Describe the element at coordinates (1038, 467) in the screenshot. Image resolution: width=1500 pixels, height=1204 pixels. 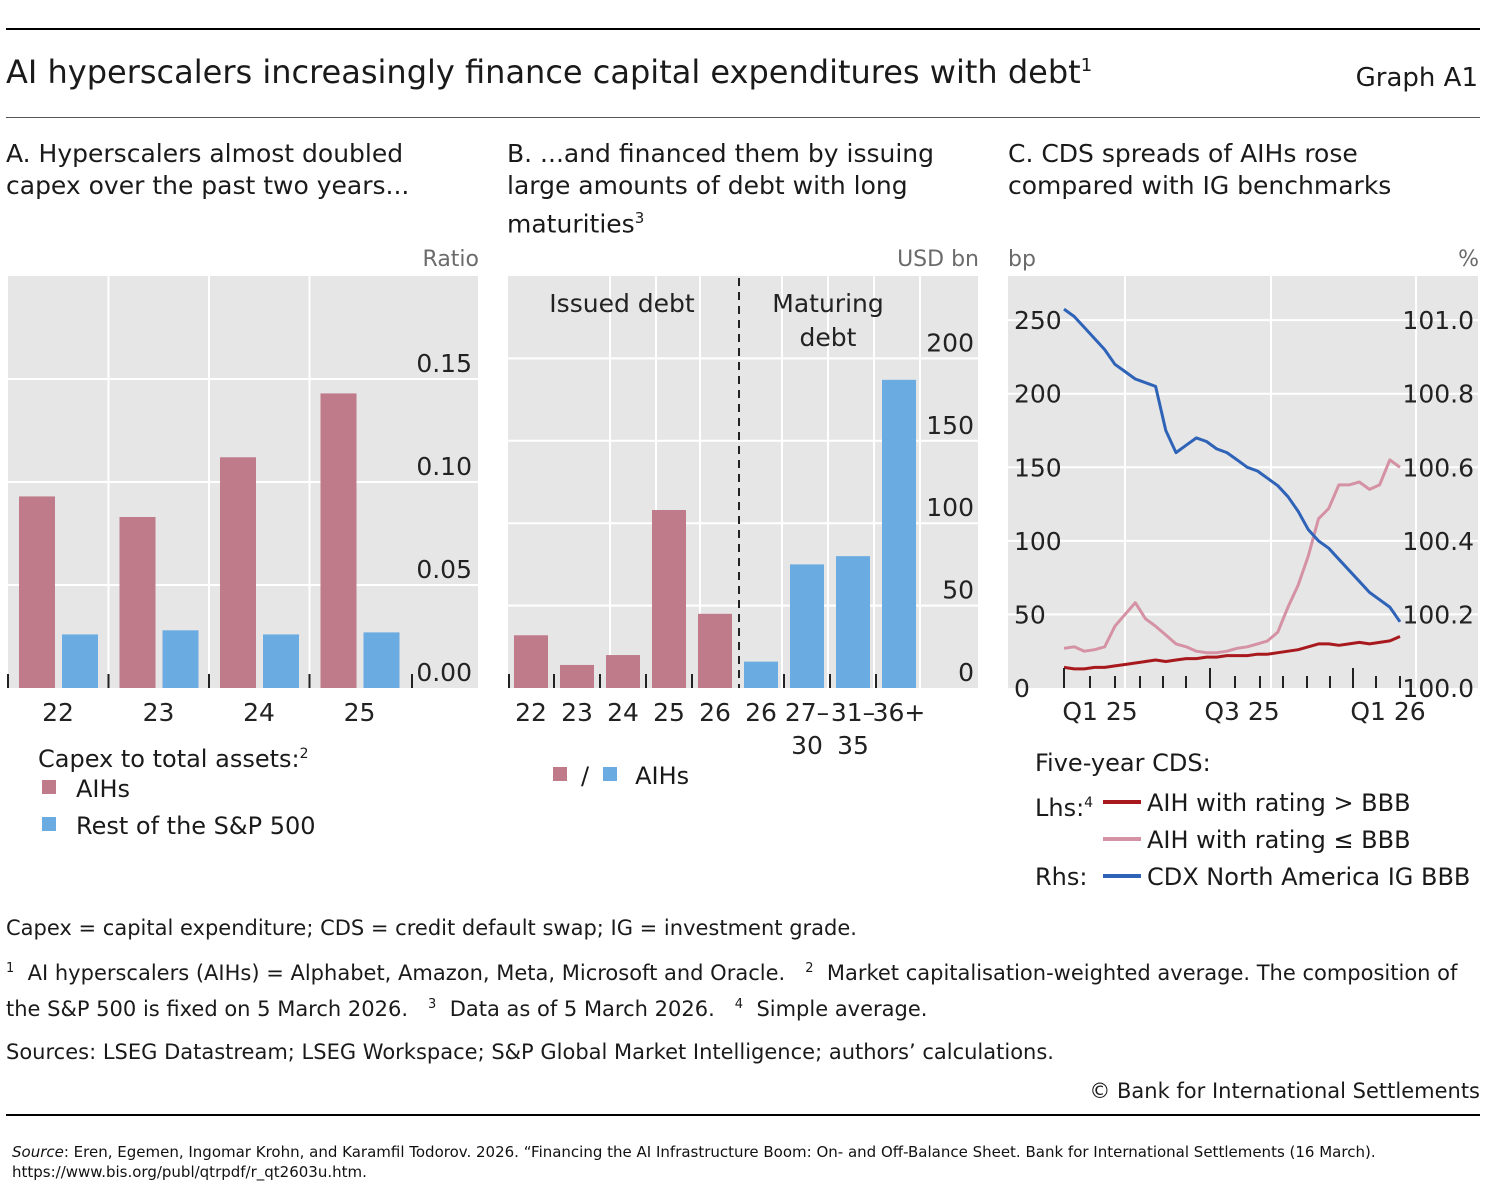
I see `y-tick-label-left: 150` at that location.